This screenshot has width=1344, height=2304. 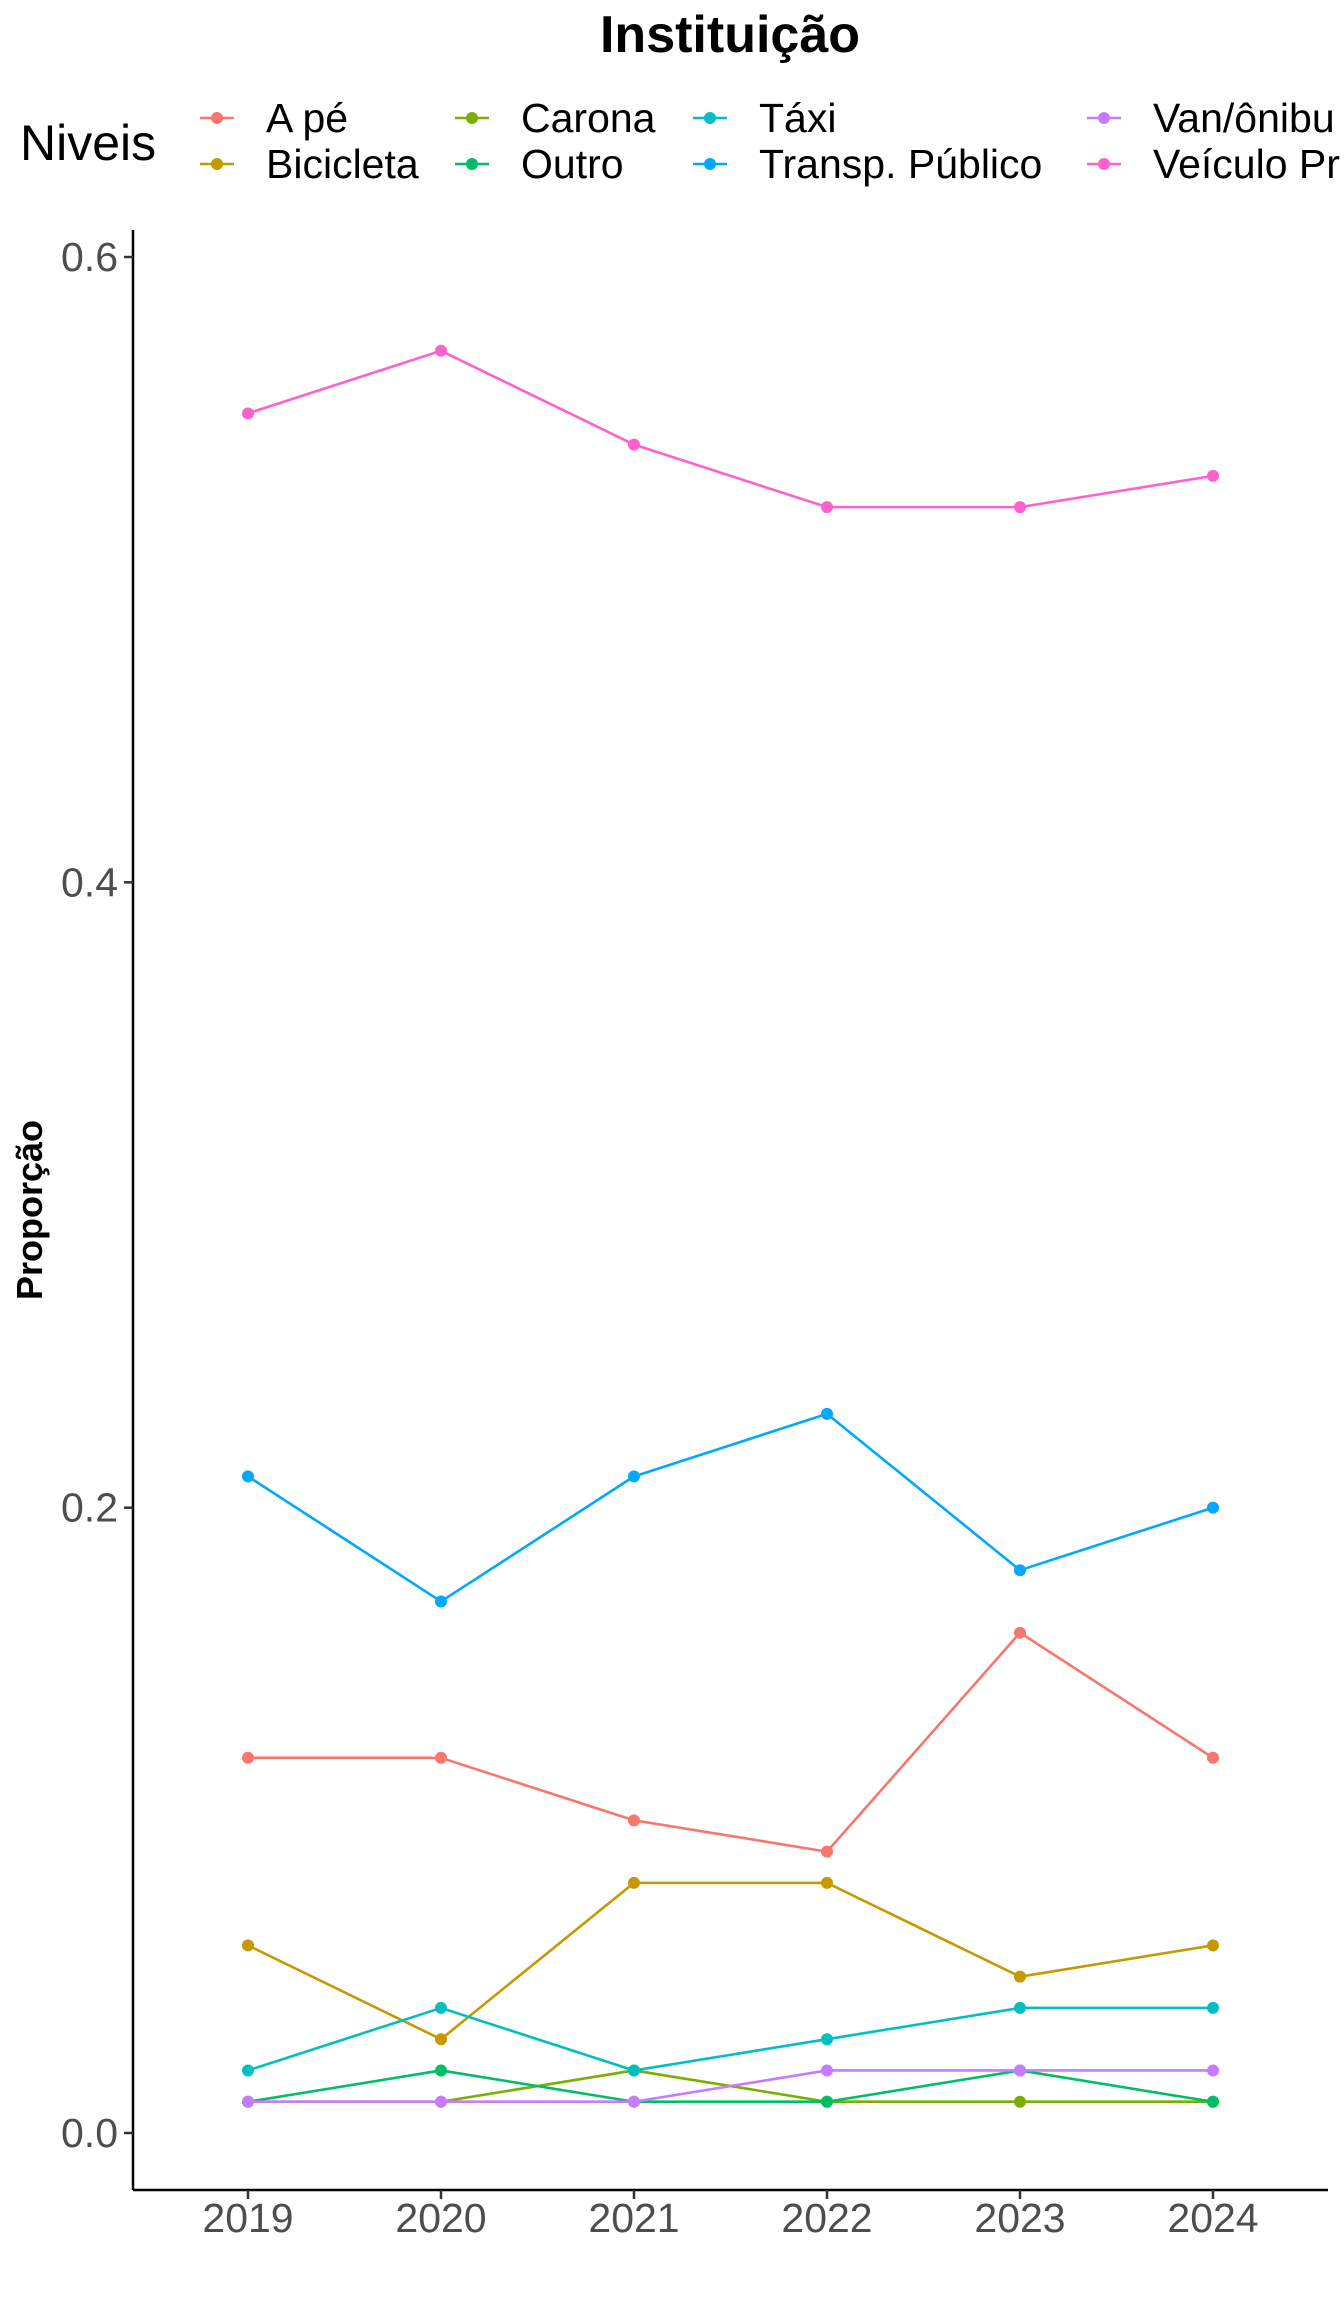 What do you see at coordinates (89, 2133) in the screenshot?
I see `y-tick-label: 0.0` at bounding box center [89, 2133].